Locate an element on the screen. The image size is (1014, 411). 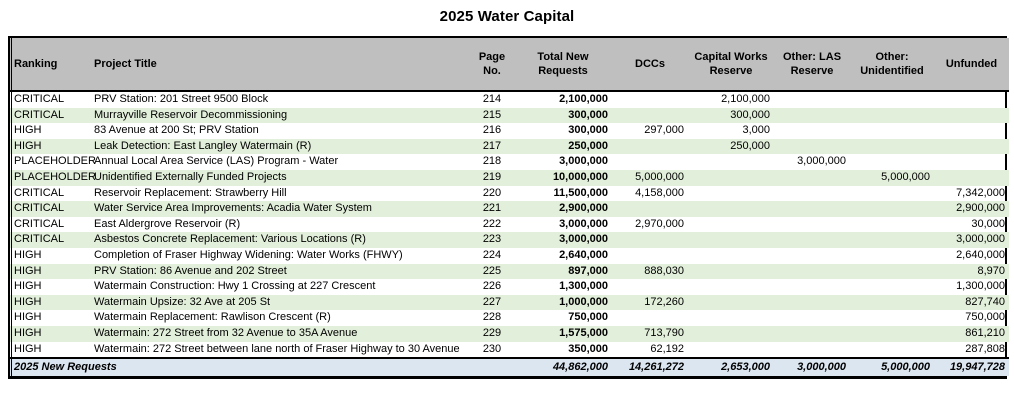
cell-page-no: 218 is located at coordinates (492, 161).